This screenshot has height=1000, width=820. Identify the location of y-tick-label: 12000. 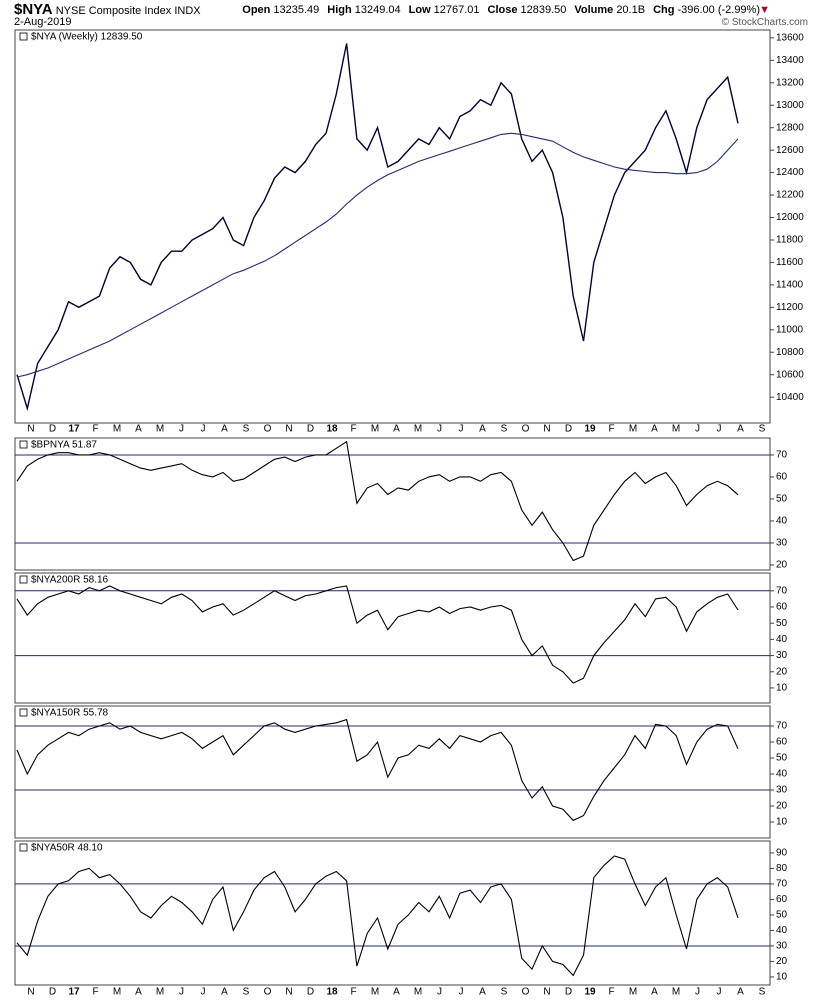
(790, 217).